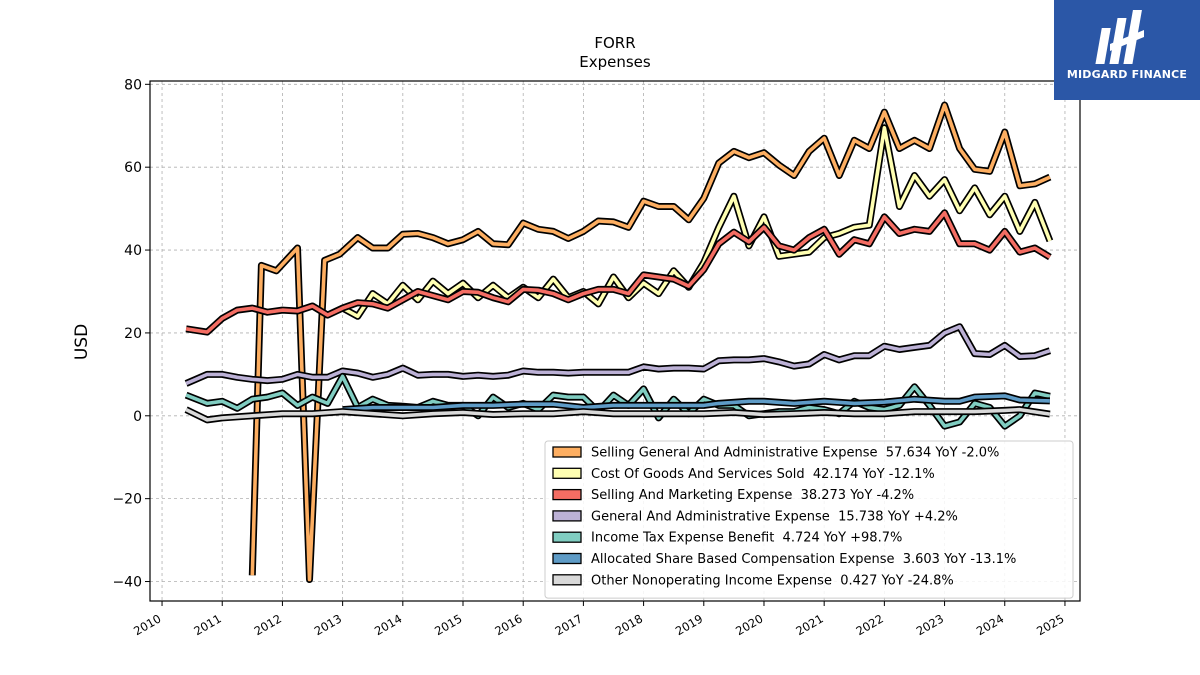  What do you see at coordinates (629, 624) in the screenshot?
I see `x-tick-label: 2018` at bounding box center [629, 624].